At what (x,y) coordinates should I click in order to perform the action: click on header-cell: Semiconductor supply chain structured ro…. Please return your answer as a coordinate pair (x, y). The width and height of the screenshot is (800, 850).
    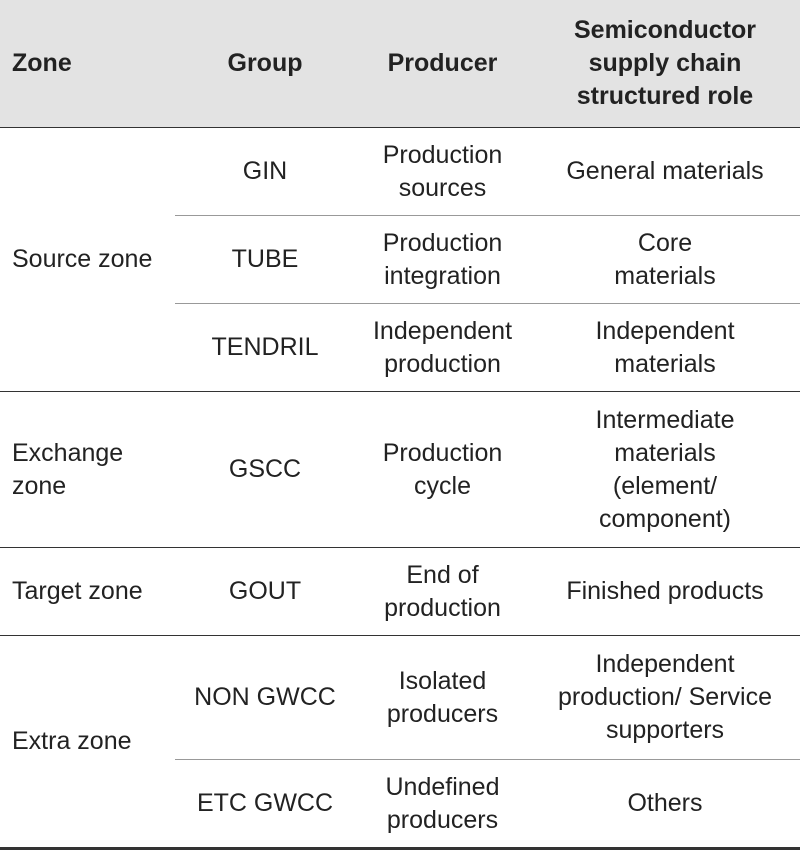
    Looking at the image, I should click on (665, 64).